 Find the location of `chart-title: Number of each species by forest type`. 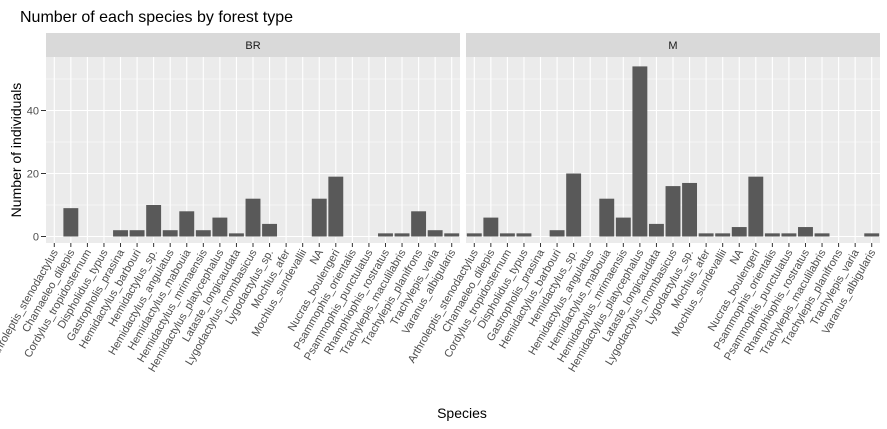

chart-title: Number of each species by forest type is located at coordinates (156, 17).